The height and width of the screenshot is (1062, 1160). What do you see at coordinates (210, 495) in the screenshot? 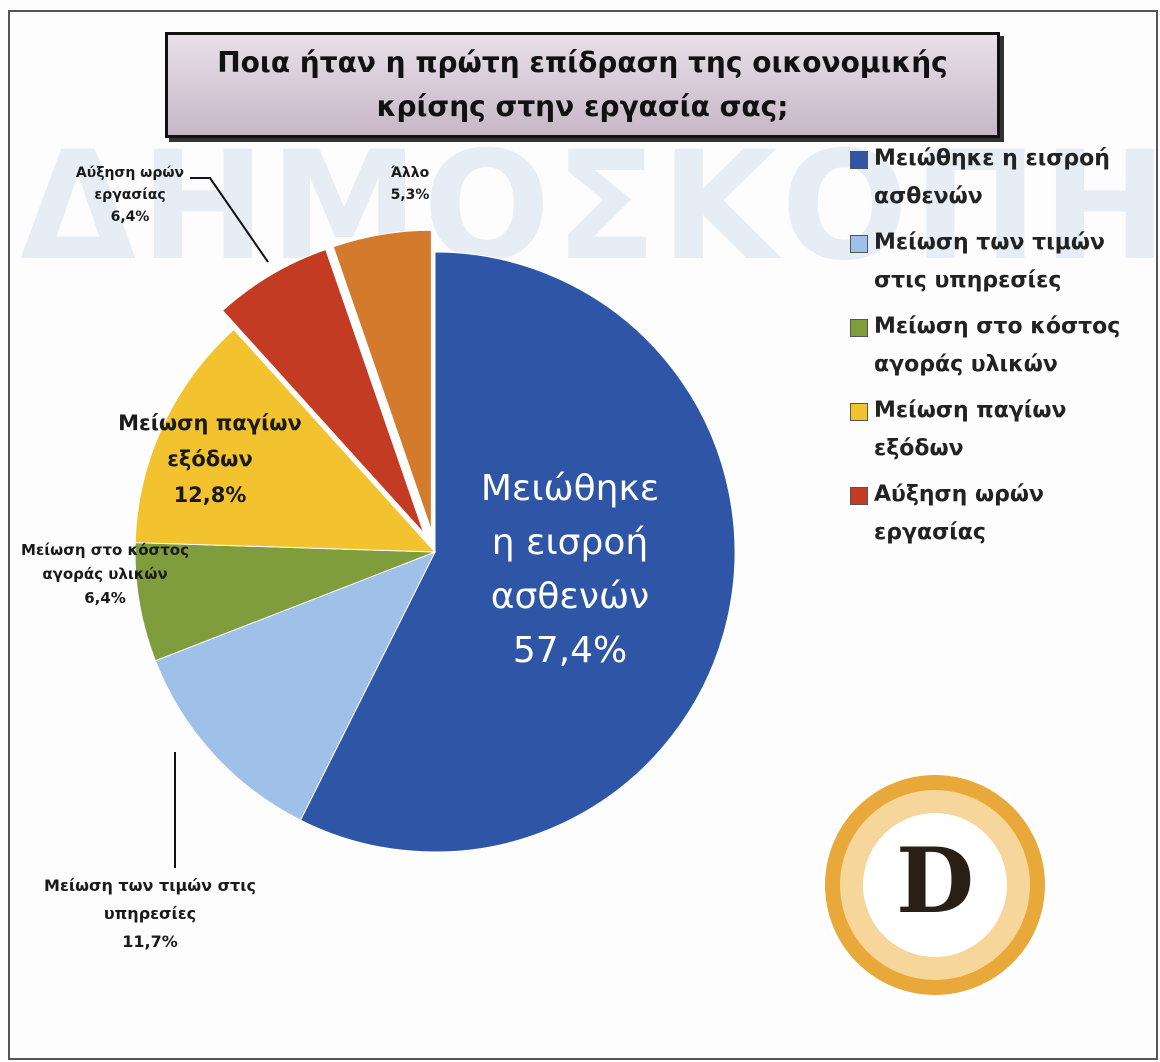
I see `label-value: 12,8%` at bounding box center [210, 495].